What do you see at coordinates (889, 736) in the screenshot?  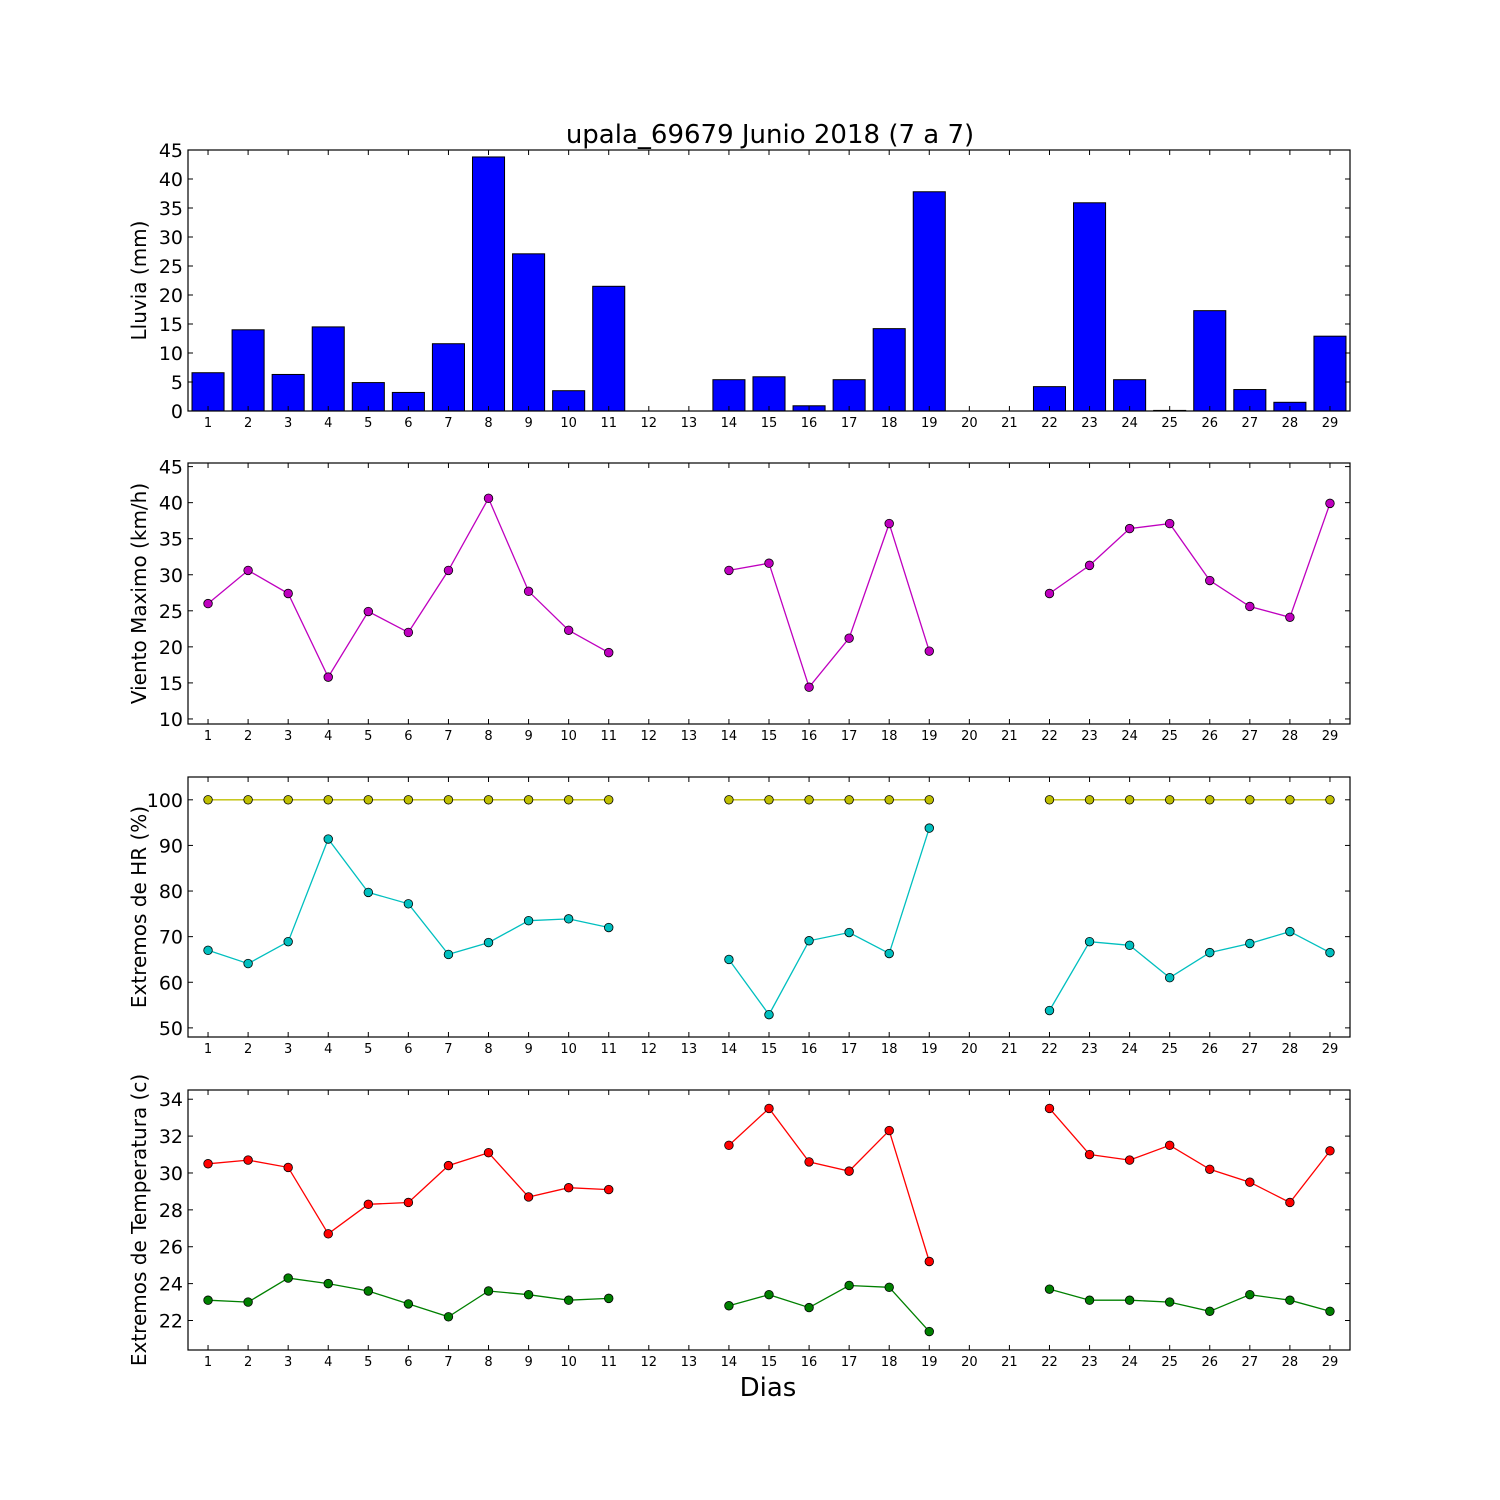 I see `x-tick-label: 18` at bounding box center [889, 736].